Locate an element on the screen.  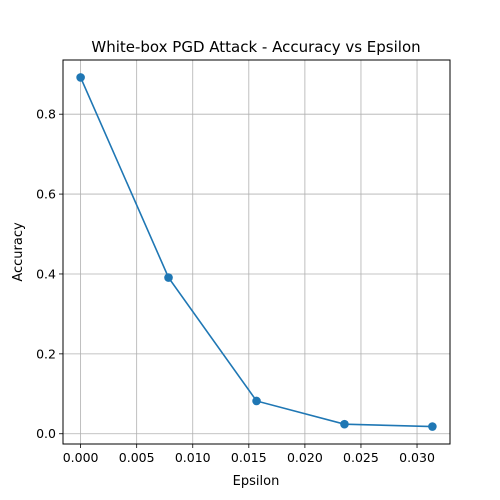
x-tick-label: 0.005 is located at coordinates (137, 457).